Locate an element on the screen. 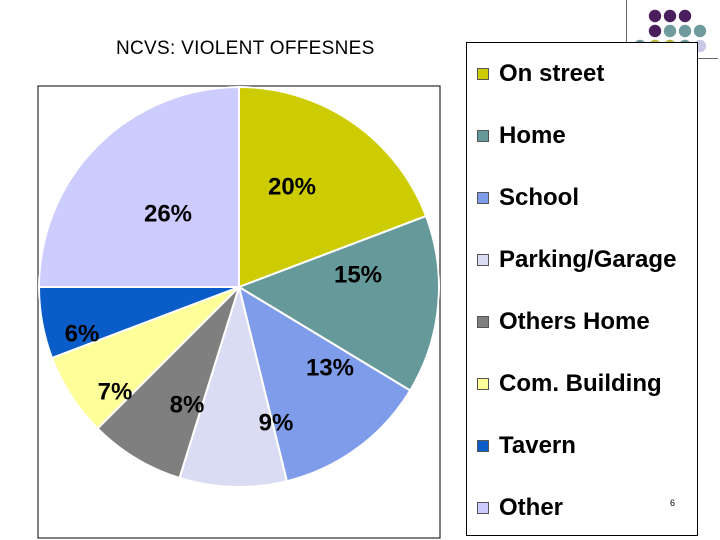  pie-slice-on-street is located at coordinates (333, 187).